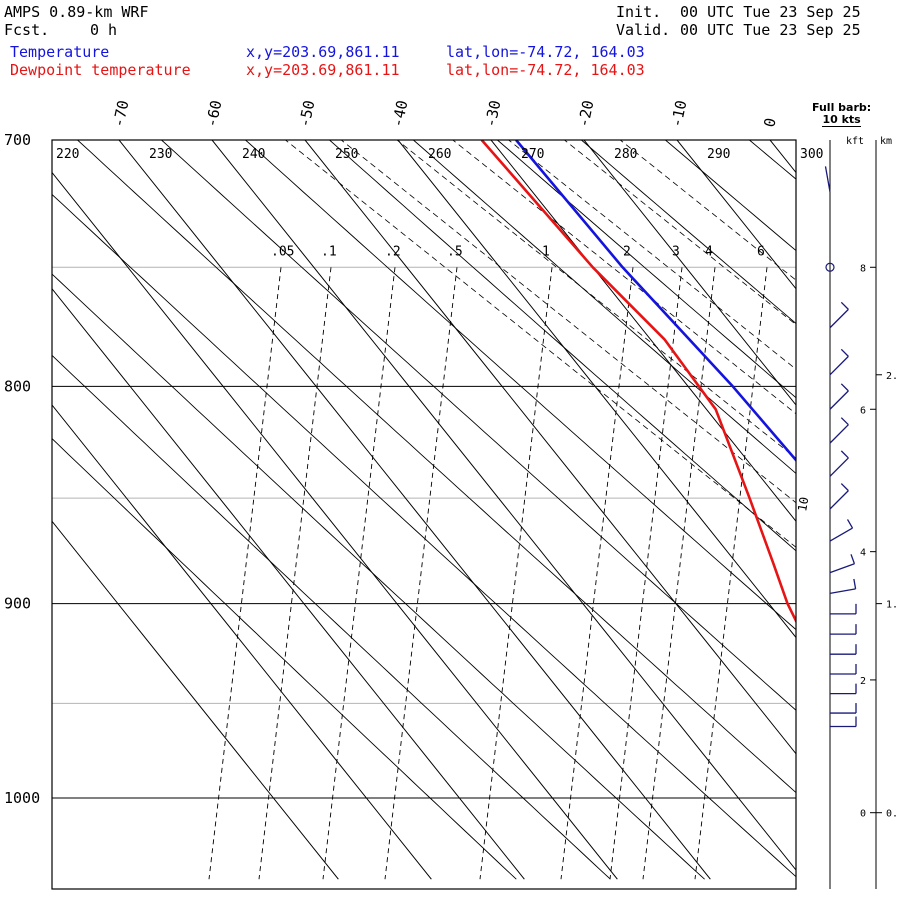  Describe the element at coordinates (532, 154) in the screenshot. I see `adiabat-label: 270` at that location.